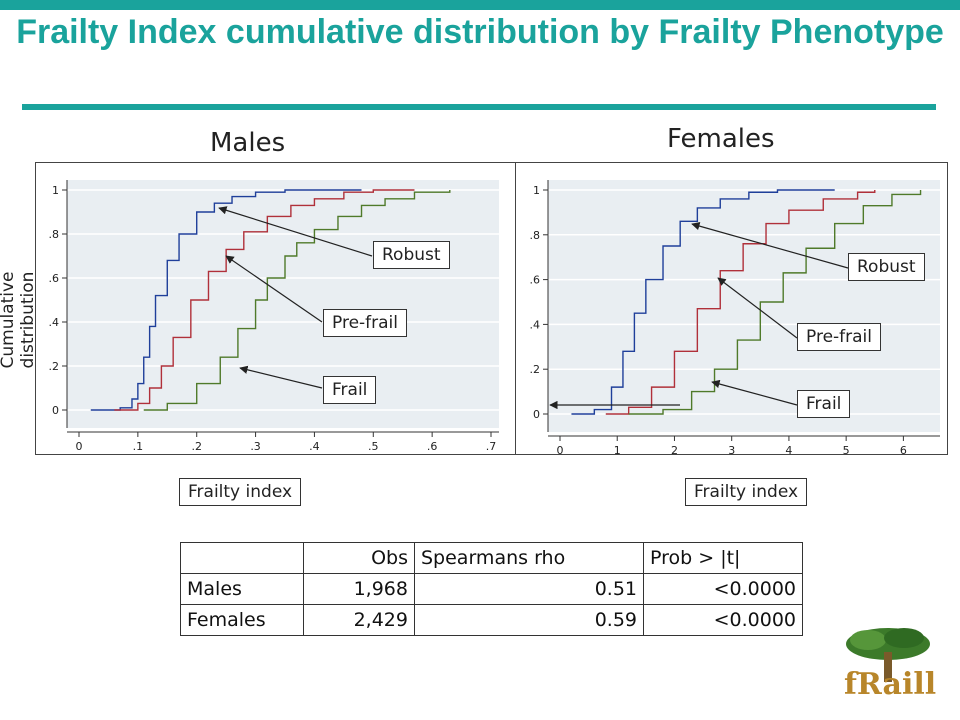 This screenshot has width=960, height=720. What do you see at coordinates (731, 450) in the screenshot?
I see `x-tick-label: 3` at bounding box center [731, 450].